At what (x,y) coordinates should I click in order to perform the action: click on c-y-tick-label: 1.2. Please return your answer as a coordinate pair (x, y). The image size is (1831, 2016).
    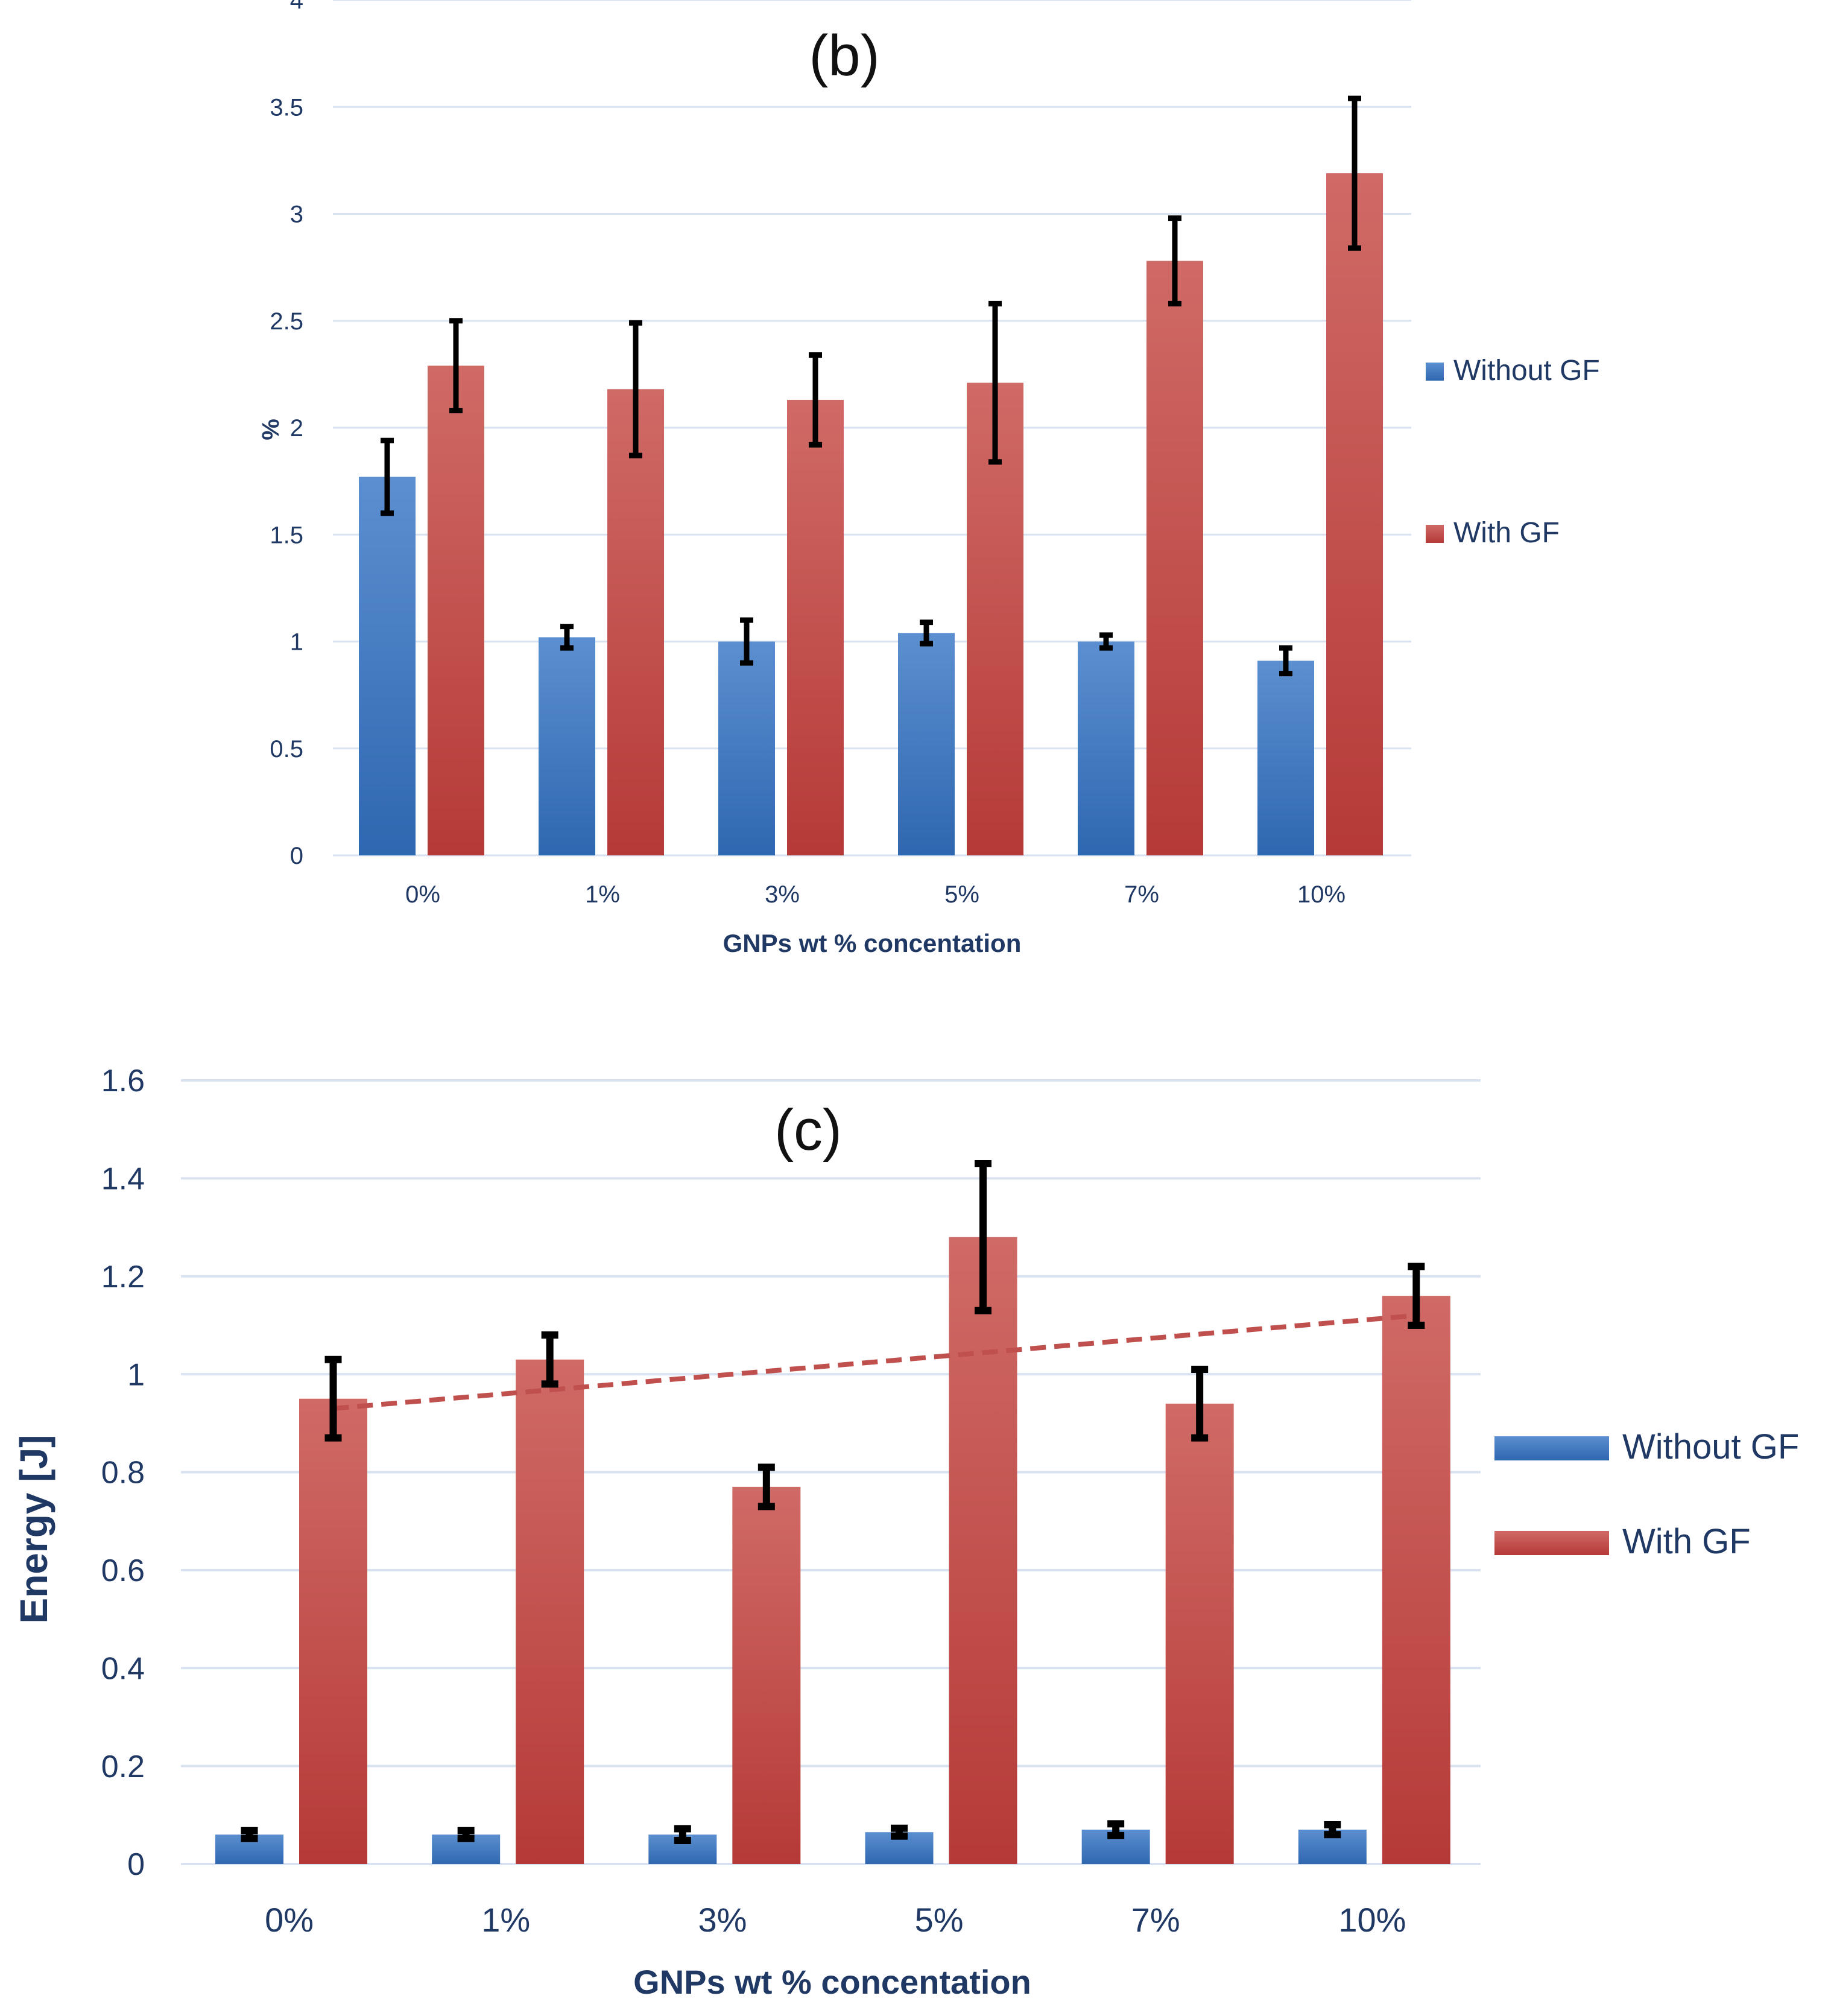
    Looking at the image, I should click on (123, 1278).